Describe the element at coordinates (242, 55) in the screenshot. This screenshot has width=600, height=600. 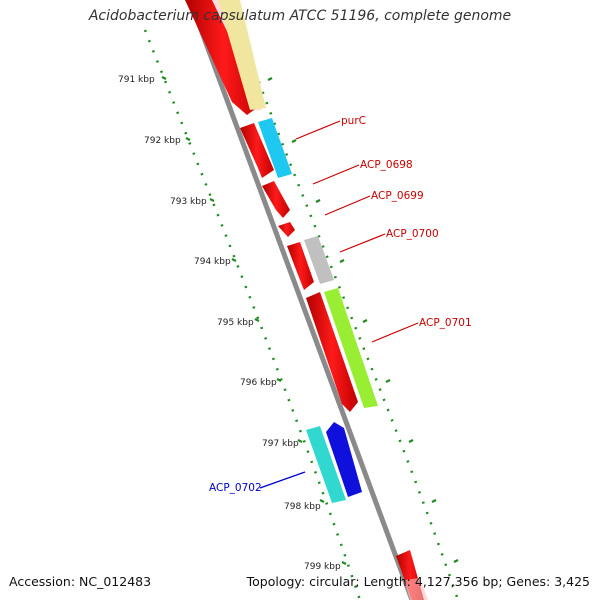
I see `gene-feature-pale-yellow` at that location.